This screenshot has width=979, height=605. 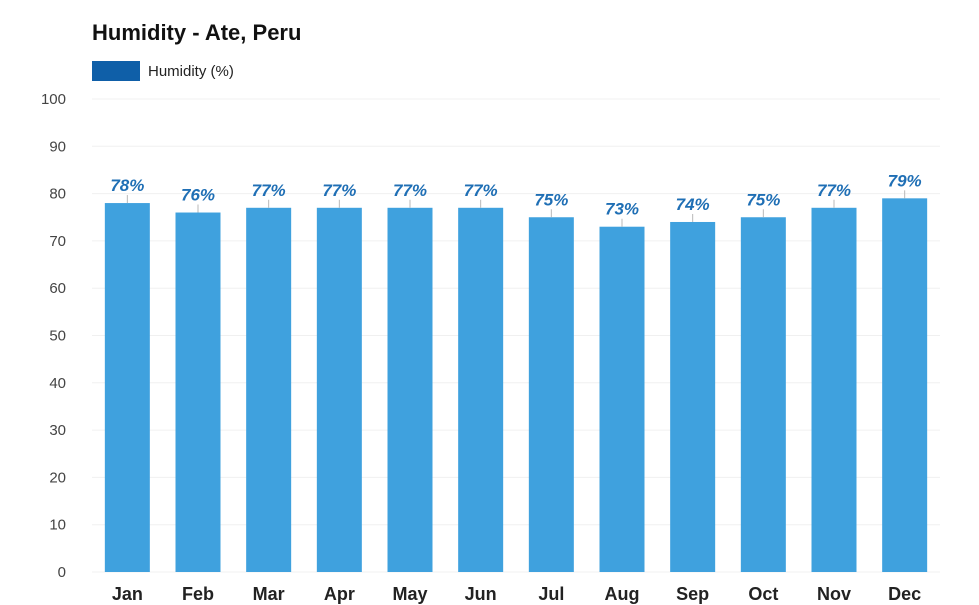 What do you see at coordinates (516, 199) in the screenshot?
I see `data-labels: 78% 76% 77% 77% 77% 77% 75% 73% 74% 75% 77% 79%` at bounding box center [516, 199].